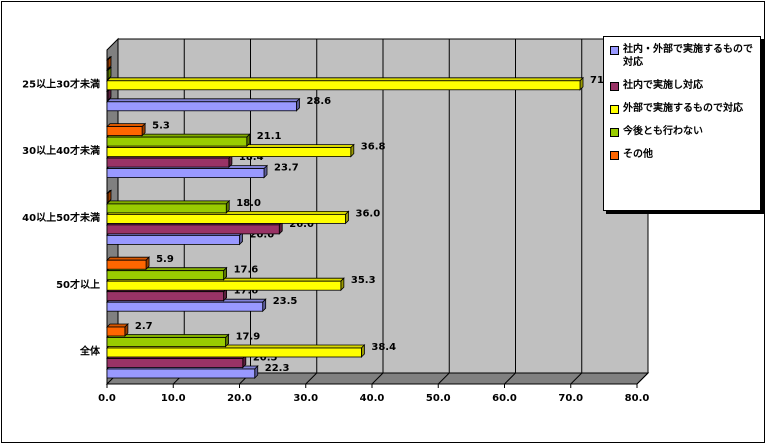 The image size is (768, 446). I want to click on legend-label: その他, so click(638, 154).